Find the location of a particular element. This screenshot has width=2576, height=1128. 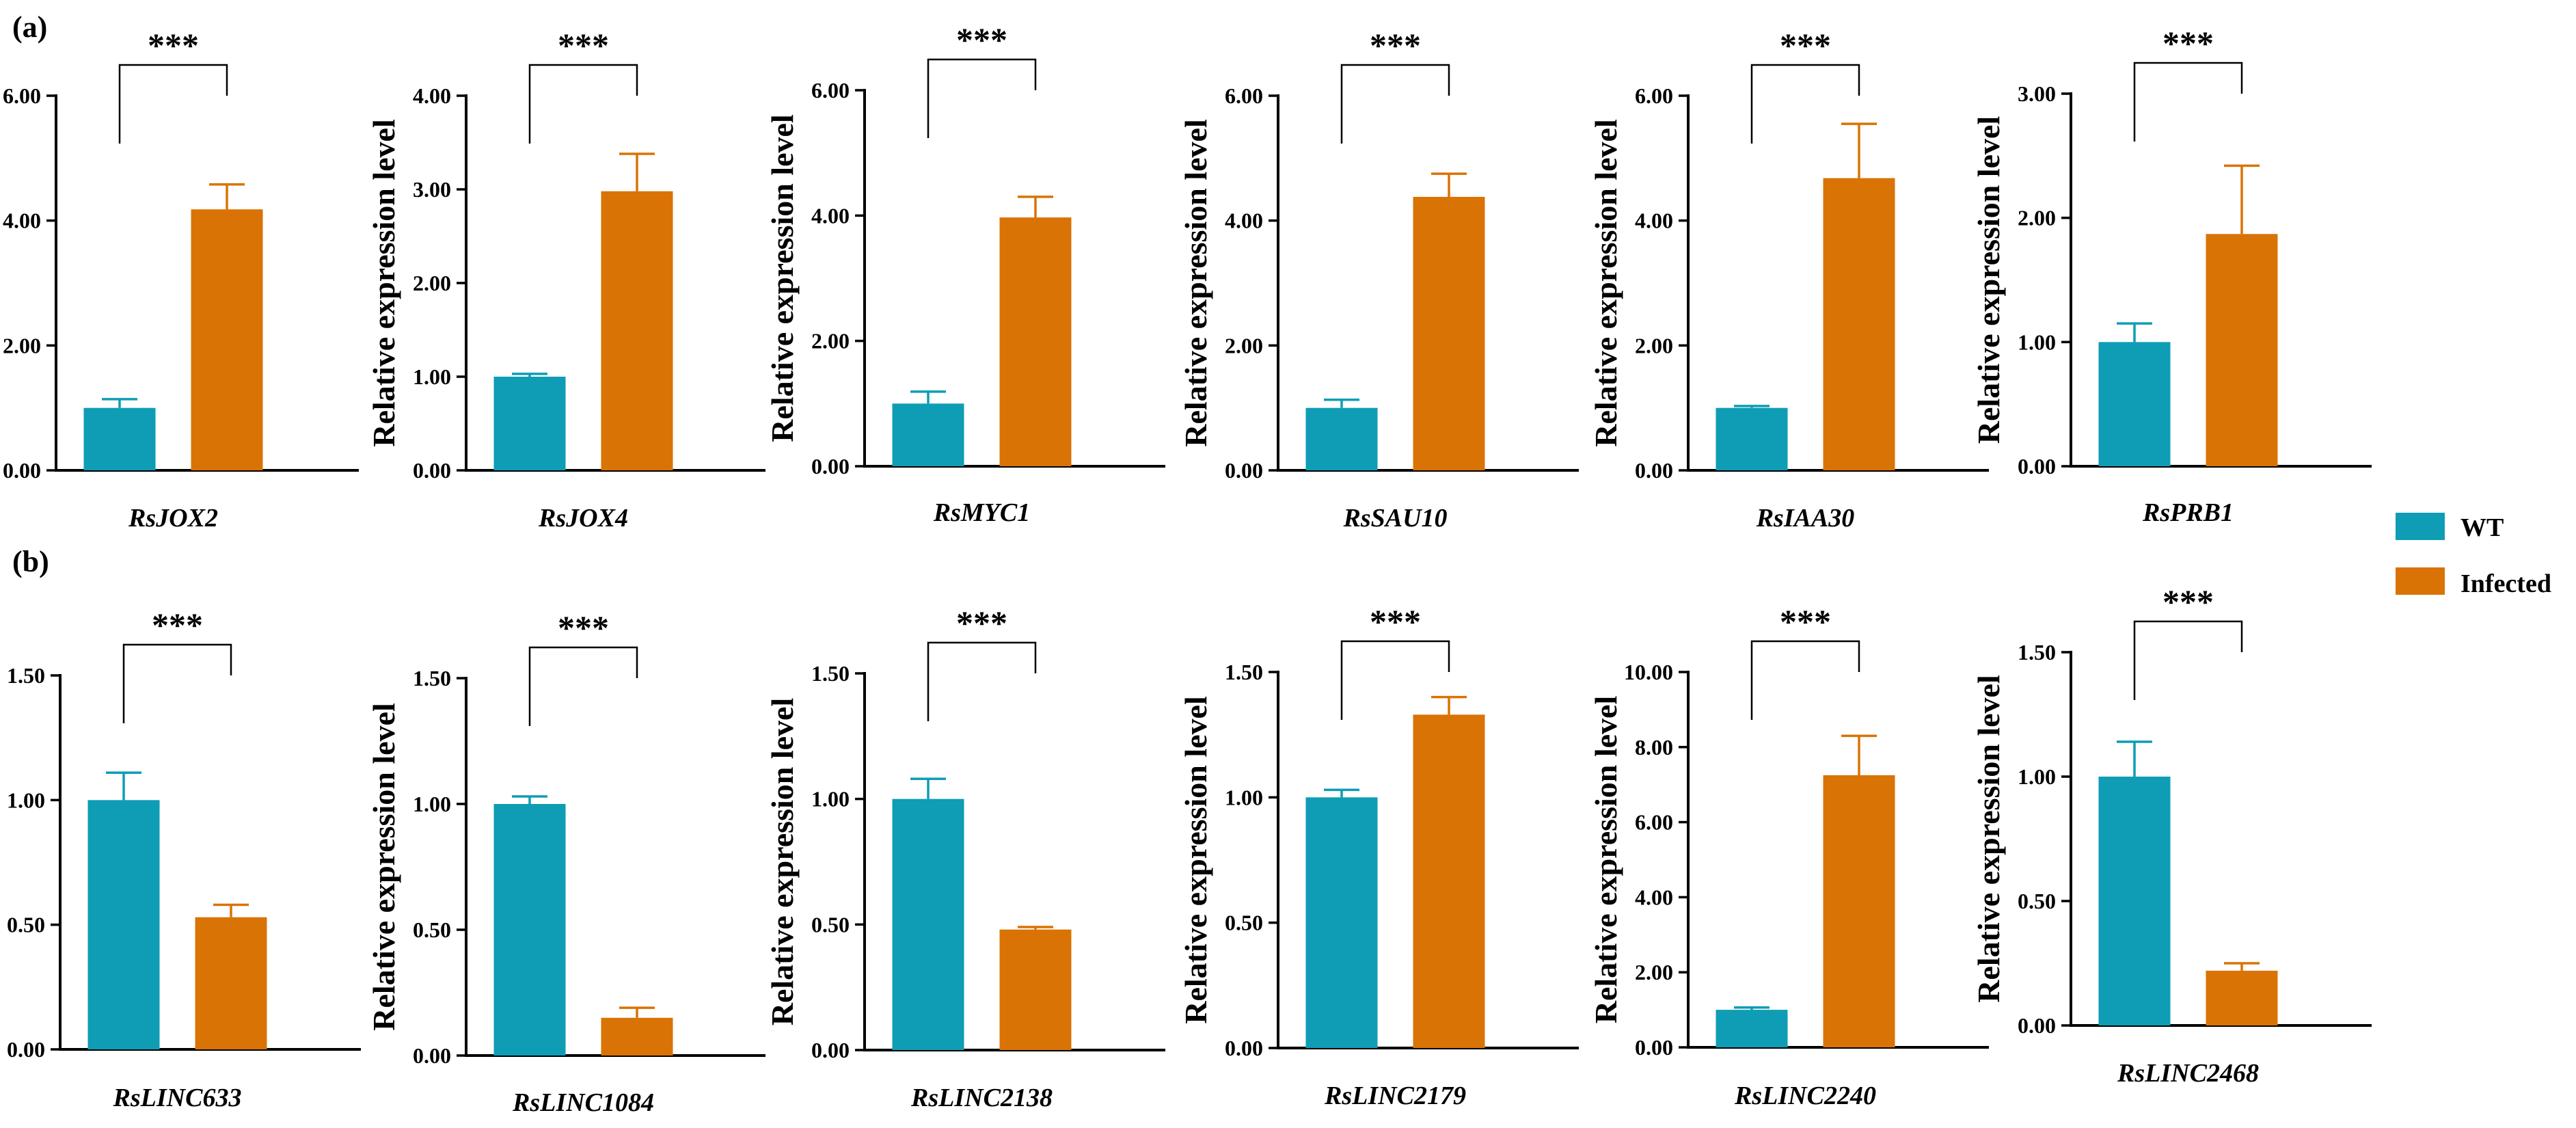

panel-label-b: (b) is located at coordinates (30, 561).